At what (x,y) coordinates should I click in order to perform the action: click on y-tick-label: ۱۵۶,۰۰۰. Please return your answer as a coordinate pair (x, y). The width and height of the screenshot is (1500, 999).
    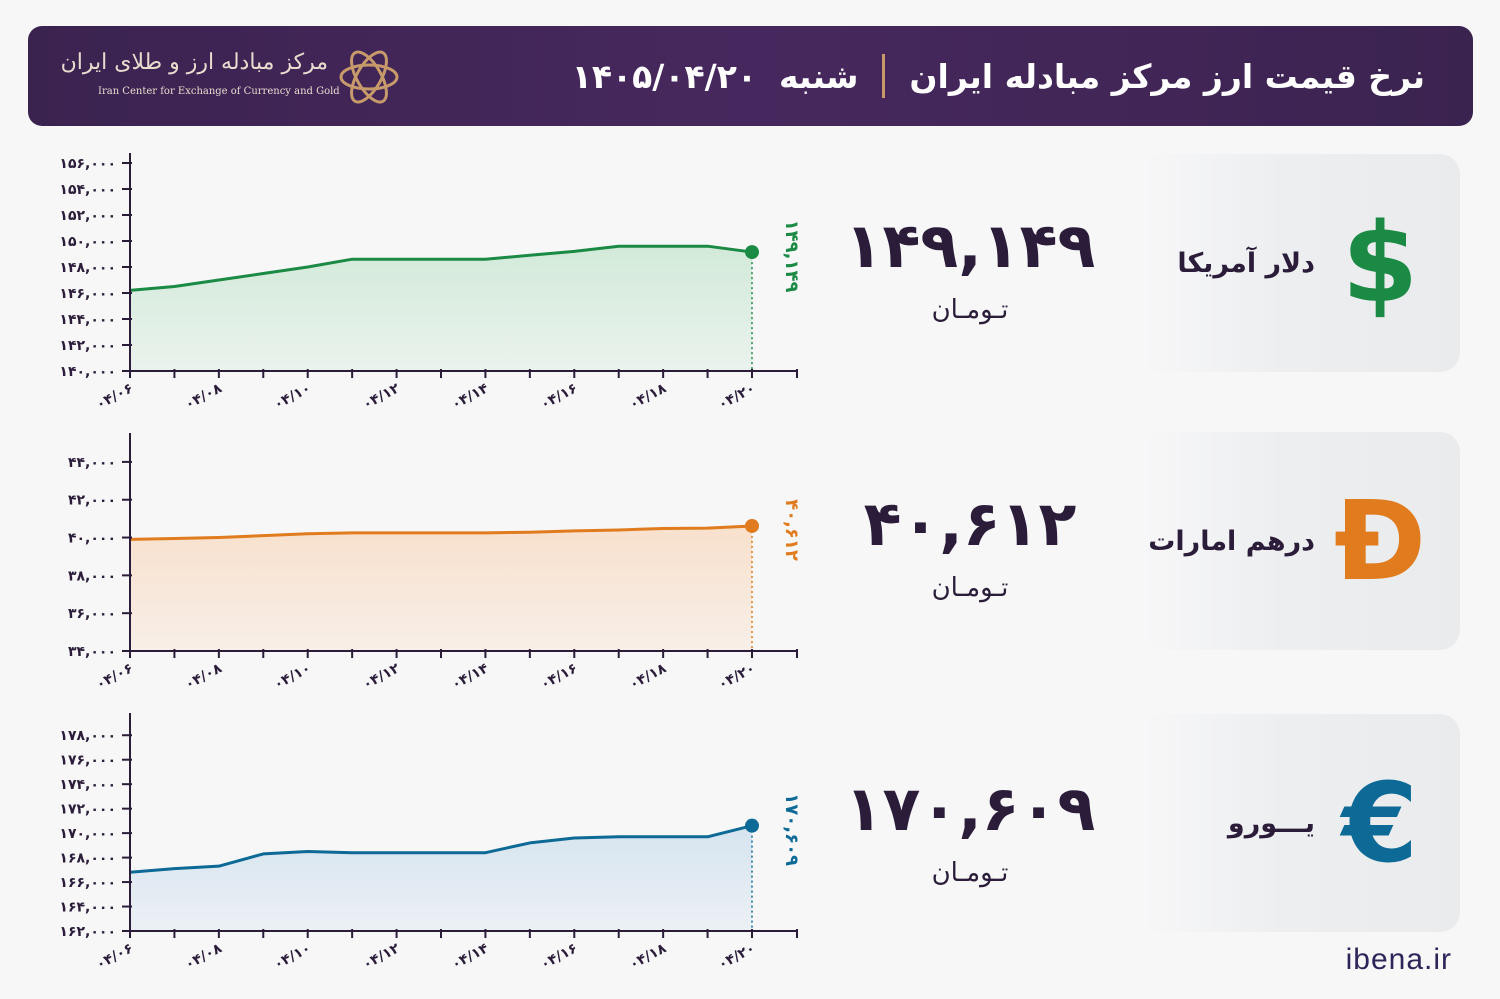
    Looking at the image, I should click on (87, 164).